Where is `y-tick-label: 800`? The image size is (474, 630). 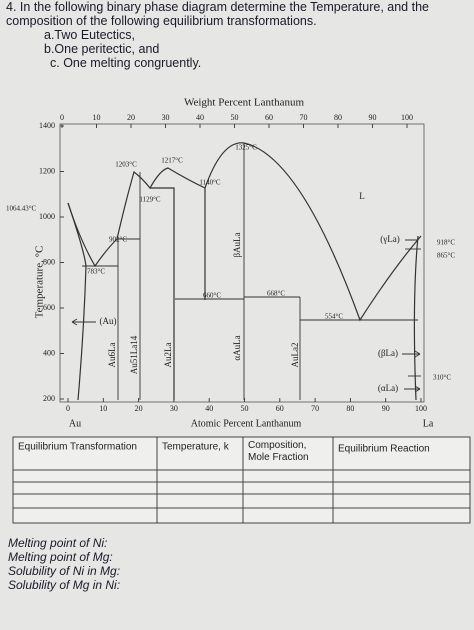 y-tick-label: 800 is located at coordinates (49, 261).